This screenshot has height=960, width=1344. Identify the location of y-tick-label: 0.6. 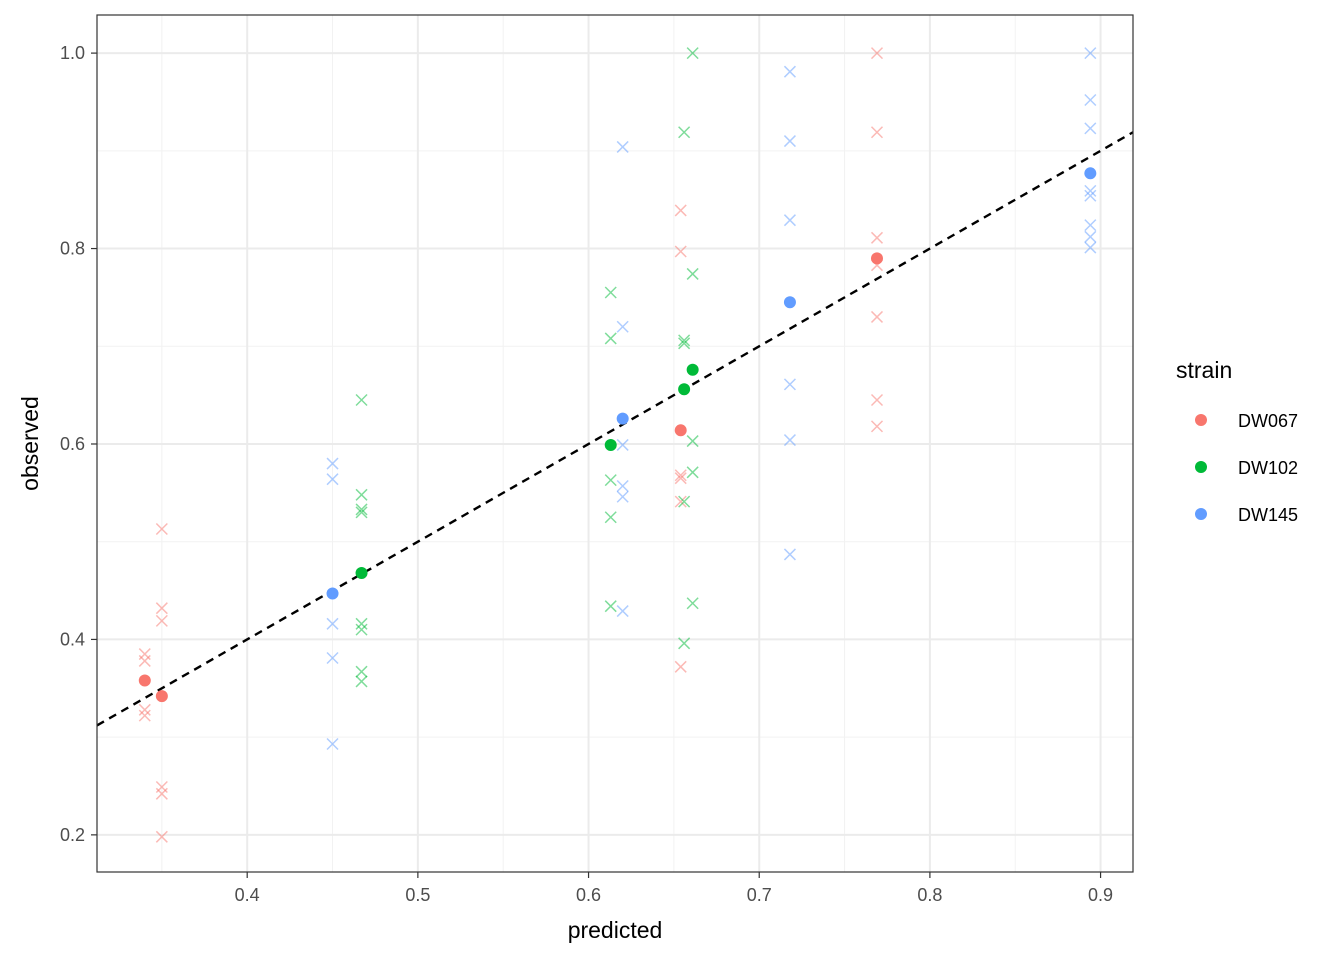
(72, 444).